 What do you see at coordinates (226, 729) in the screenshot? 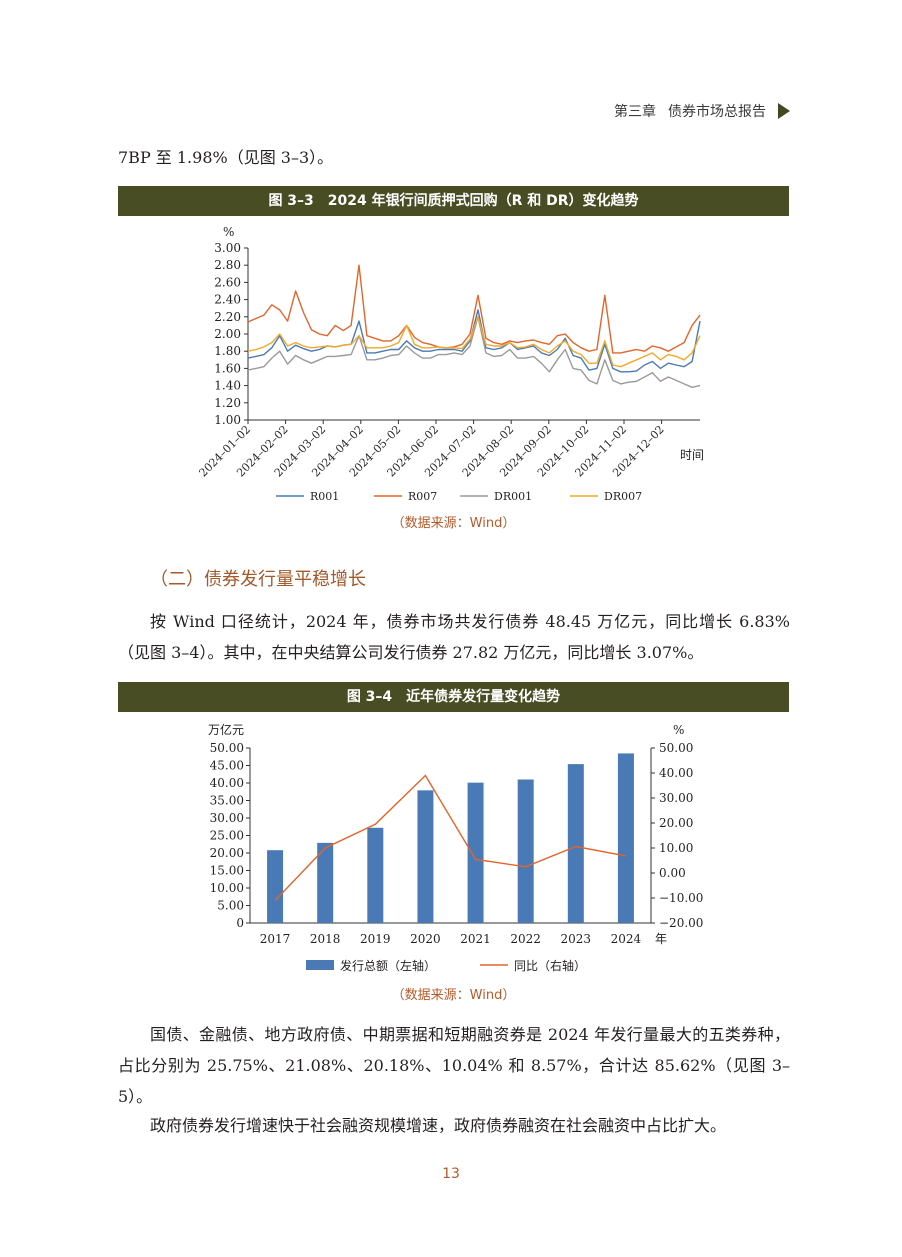
I see `left-axis-unit: 万亿元` at bounding box center [226, 729].